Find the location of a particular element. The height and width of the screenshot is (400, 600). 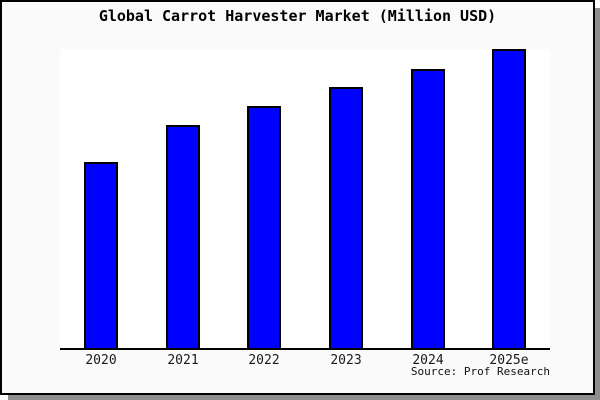

x-tick-label-2022: 2022 is located at coordinates (264, 360).